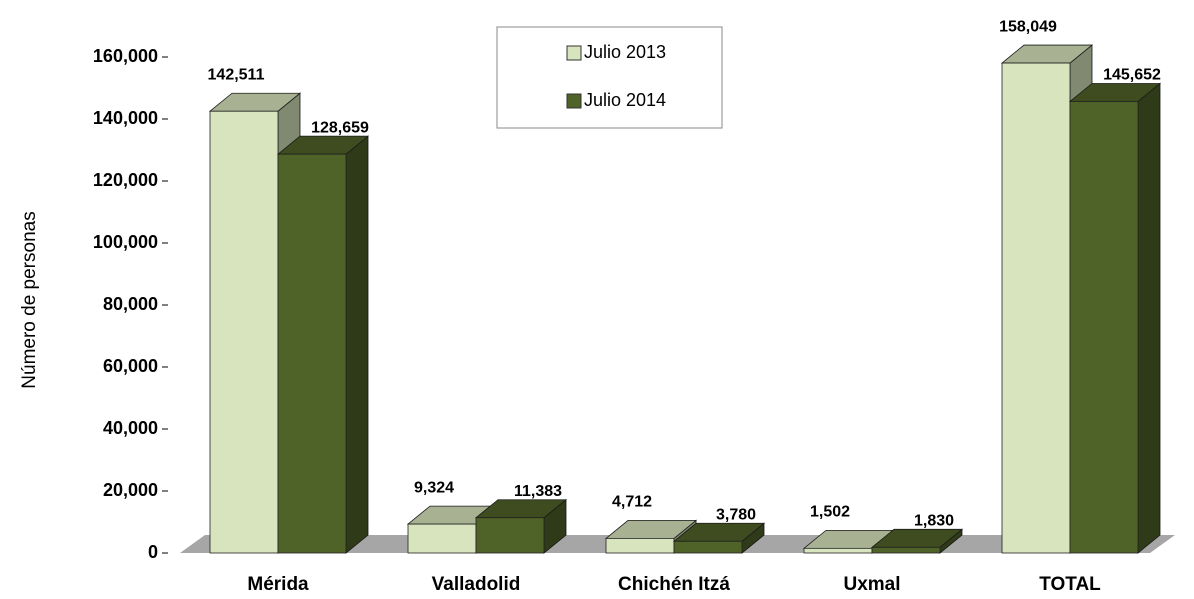  Describe the element at coordinates (632, 502) in the screenshot. I see `value-label: 4,712` at that location.